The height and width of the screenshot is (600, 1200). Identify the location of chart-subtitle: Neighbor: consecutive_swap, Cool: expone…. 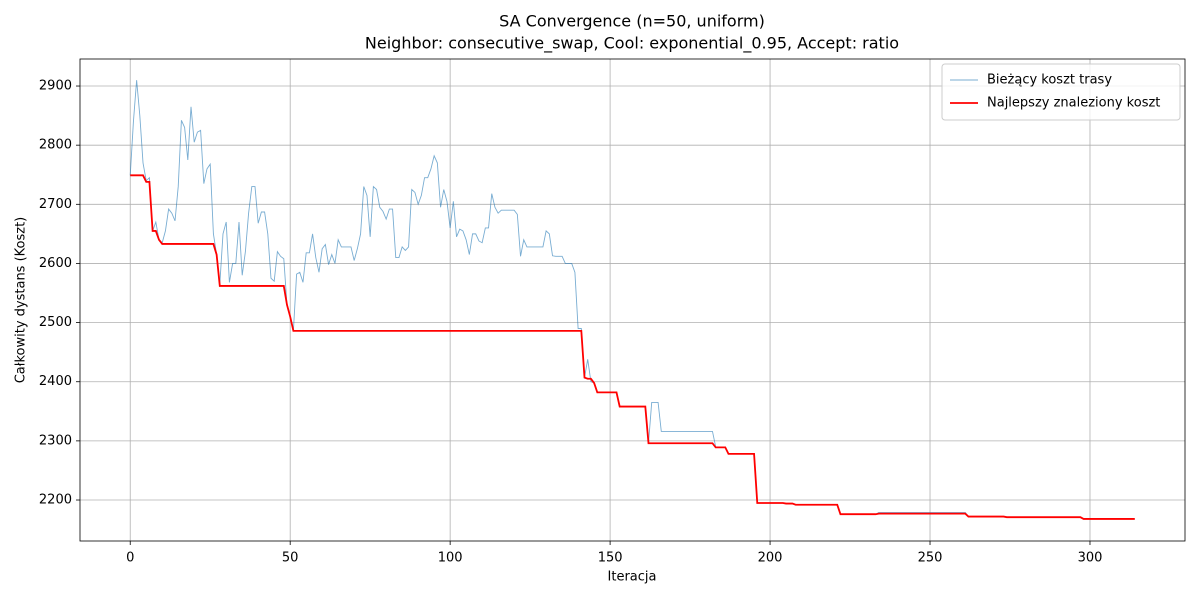
(632, 44).